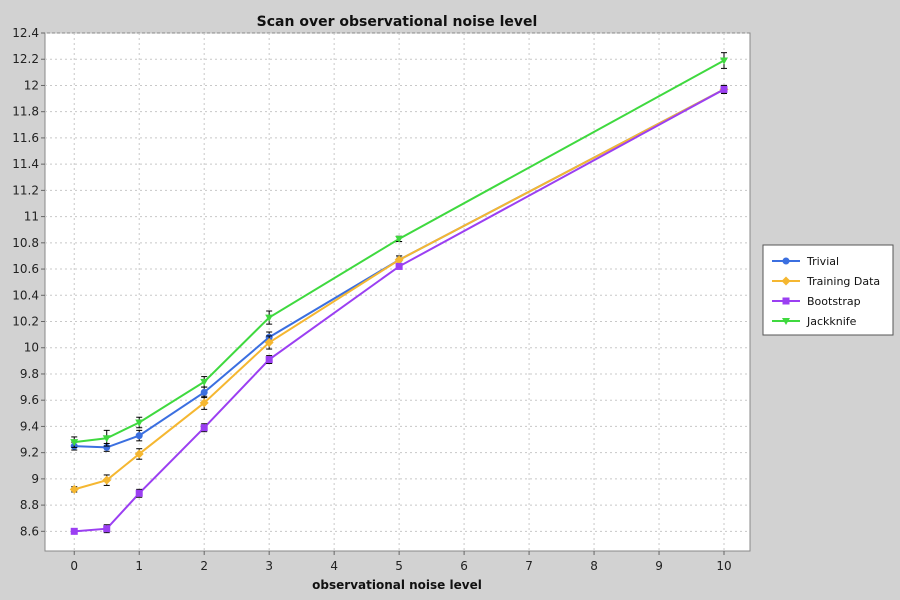 This screenshot has width=900, height=600. Describe the element at coordinates (25, 164) in the screenshot. I see `y-tick-label: 11.4` at that location.